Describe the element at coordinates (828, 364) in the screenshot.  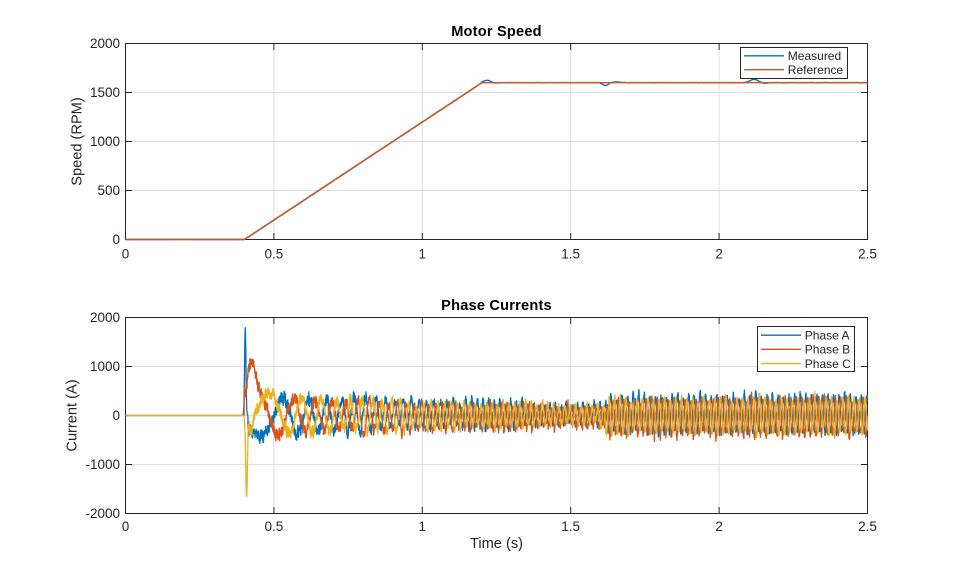
I see `svg-text: Phase C` at that location.